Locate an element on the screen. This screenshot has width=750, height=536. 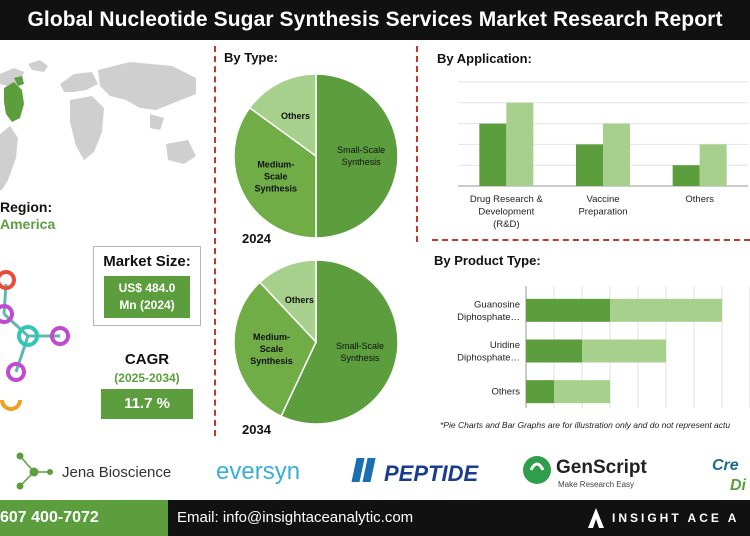
eversyn-logo: eversyn is located at coordinates (258, 471).